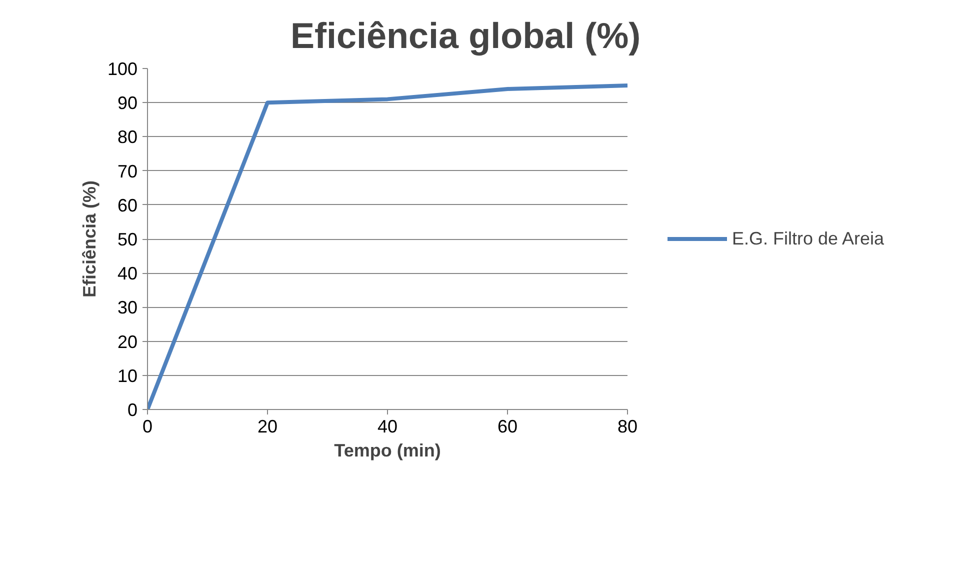 Image resolution: width=958 pixels, height=578 pixels. What do you see at coordinates (507, 426) in the screenshot?
I see `x-tick-label: 60` at bounding box center [507, 426].